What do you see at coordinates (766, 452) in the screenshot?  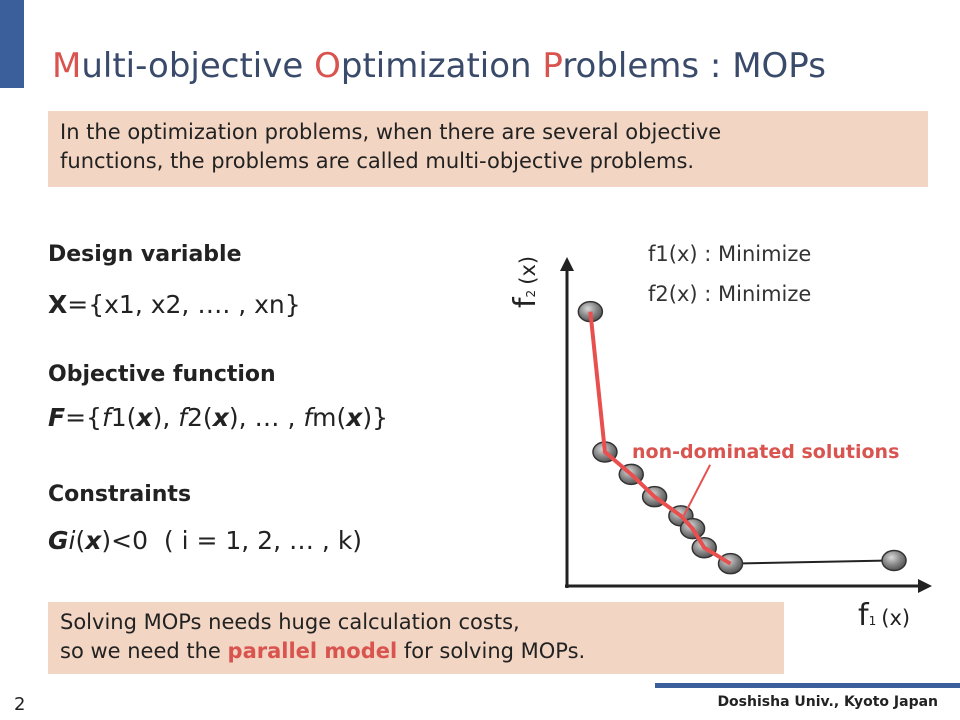 I see `non-dominated-annotation: non-dominated solutions` at bounding box center [766, 452].